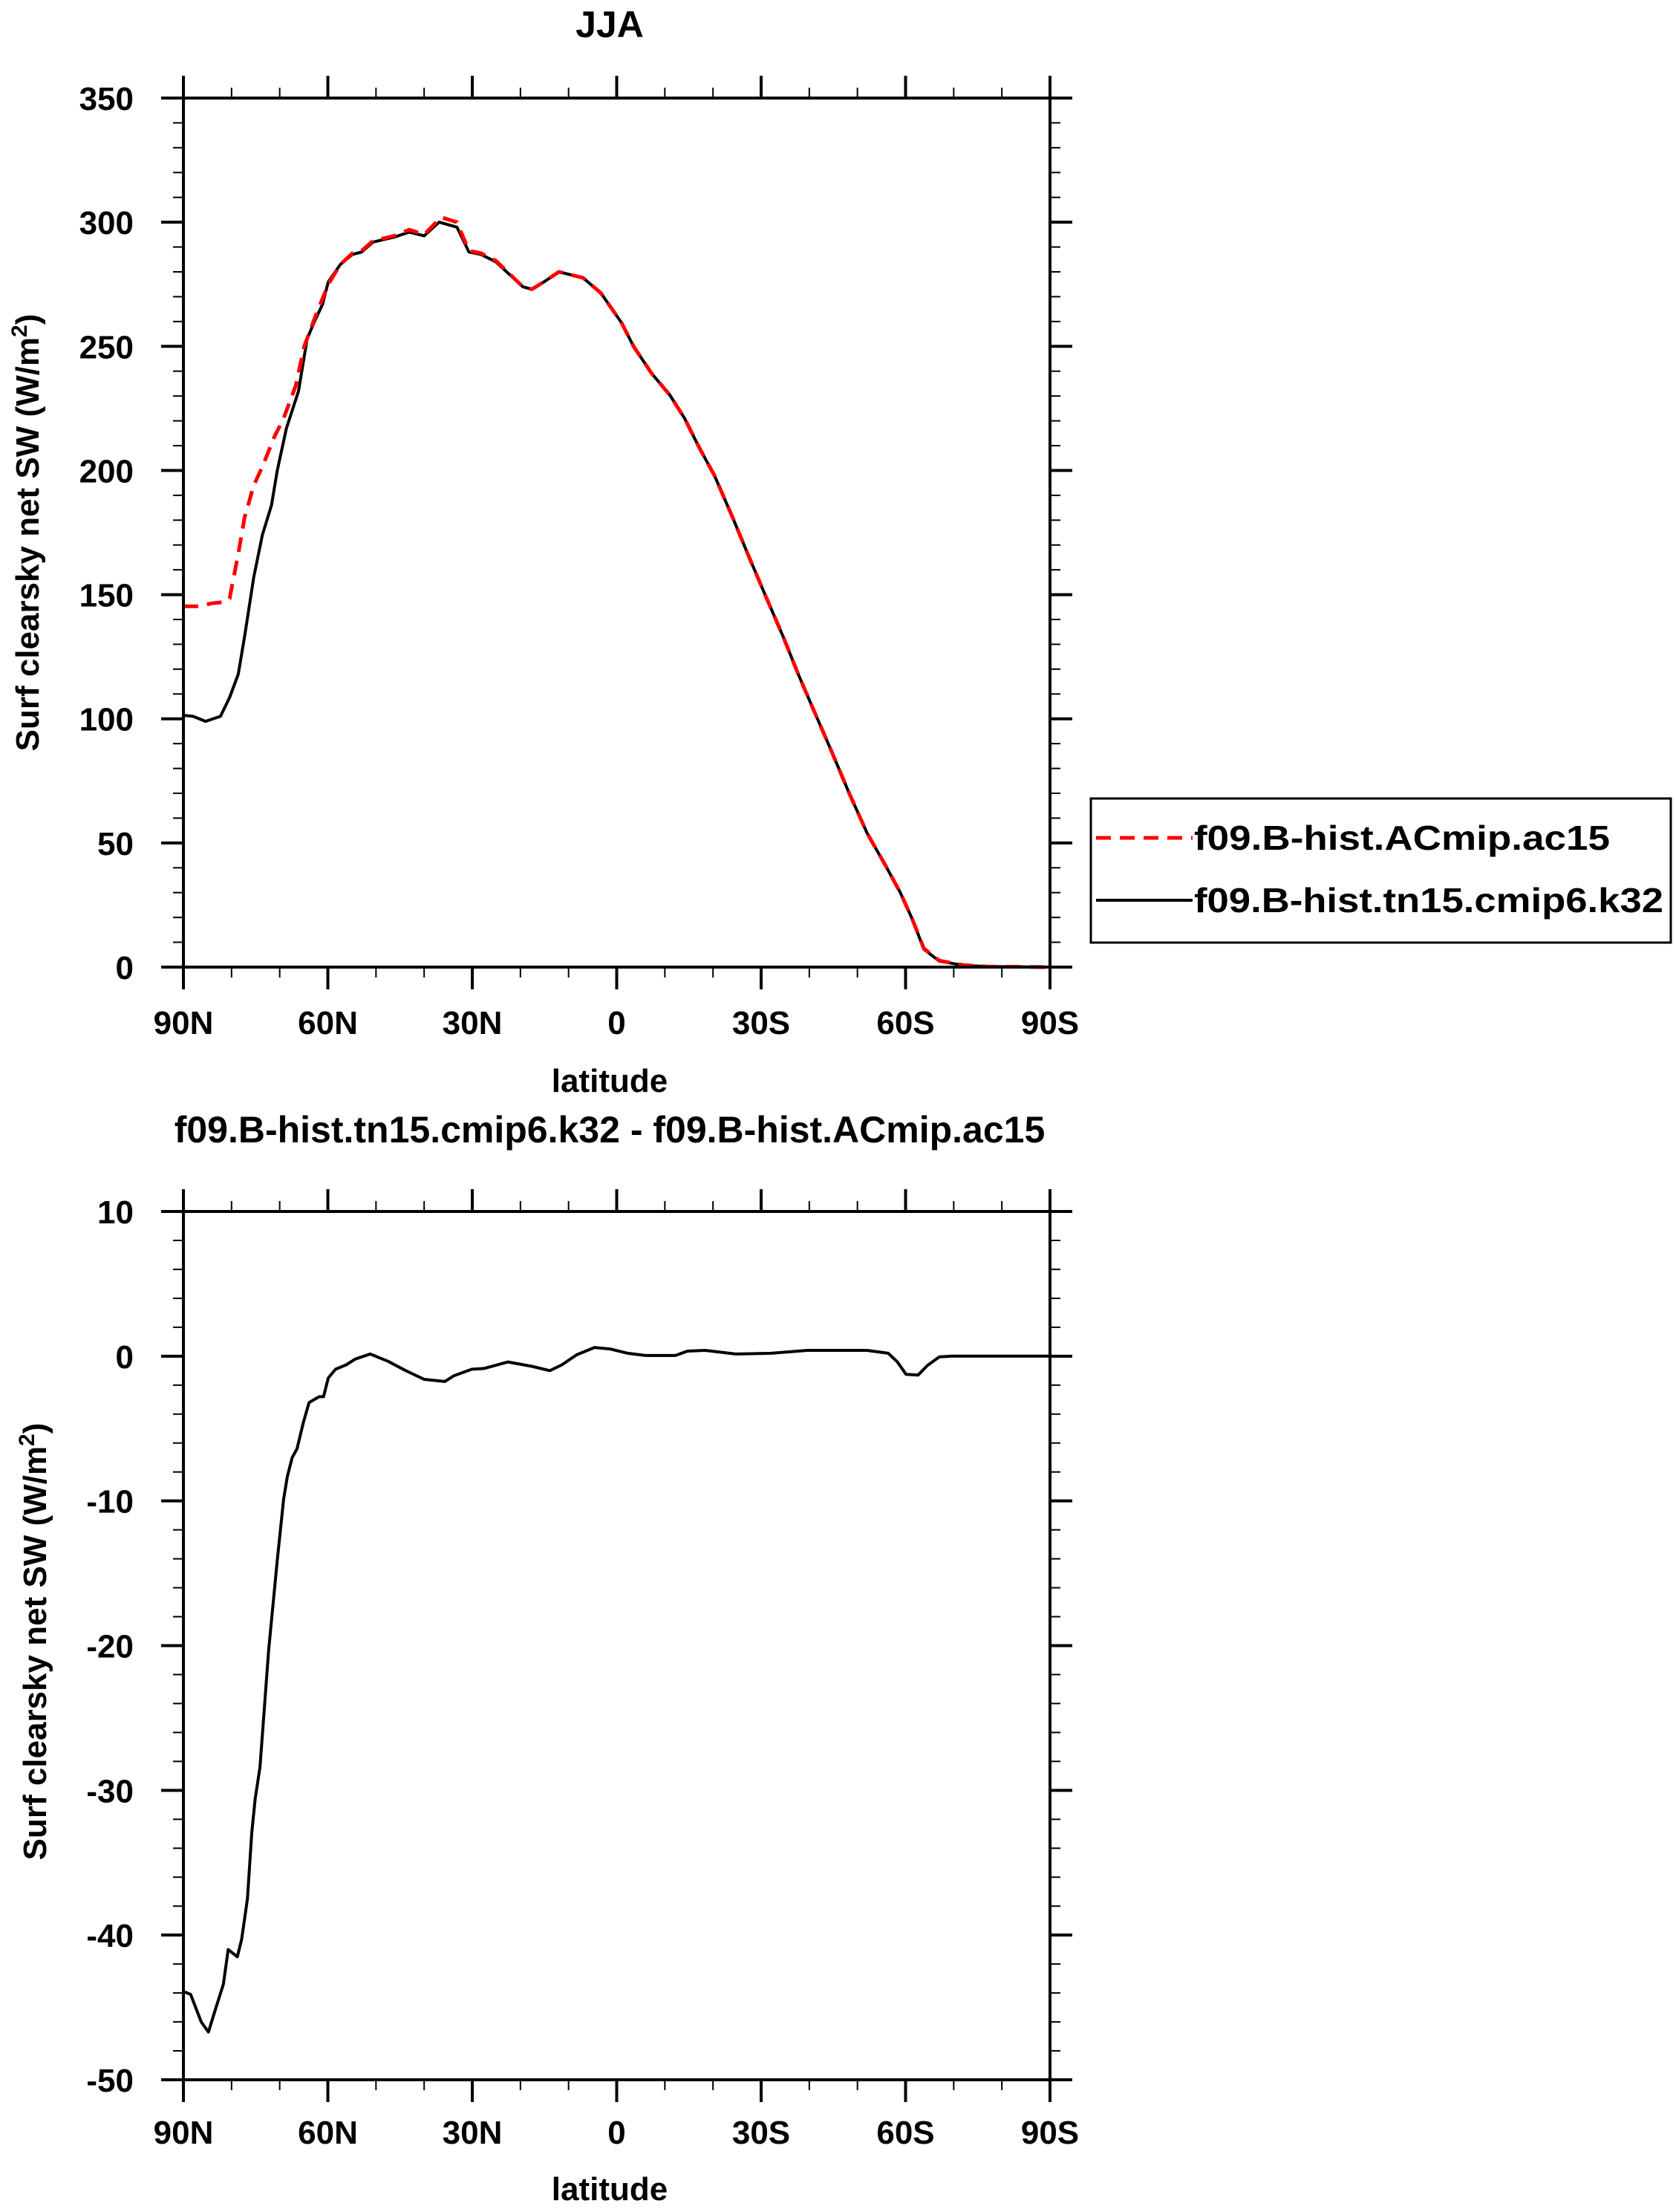 The image size is (1676, 2212). Describe the element at coordinates (106, 720) in the screenshot. I see `y-tick-label: 100` at that location.